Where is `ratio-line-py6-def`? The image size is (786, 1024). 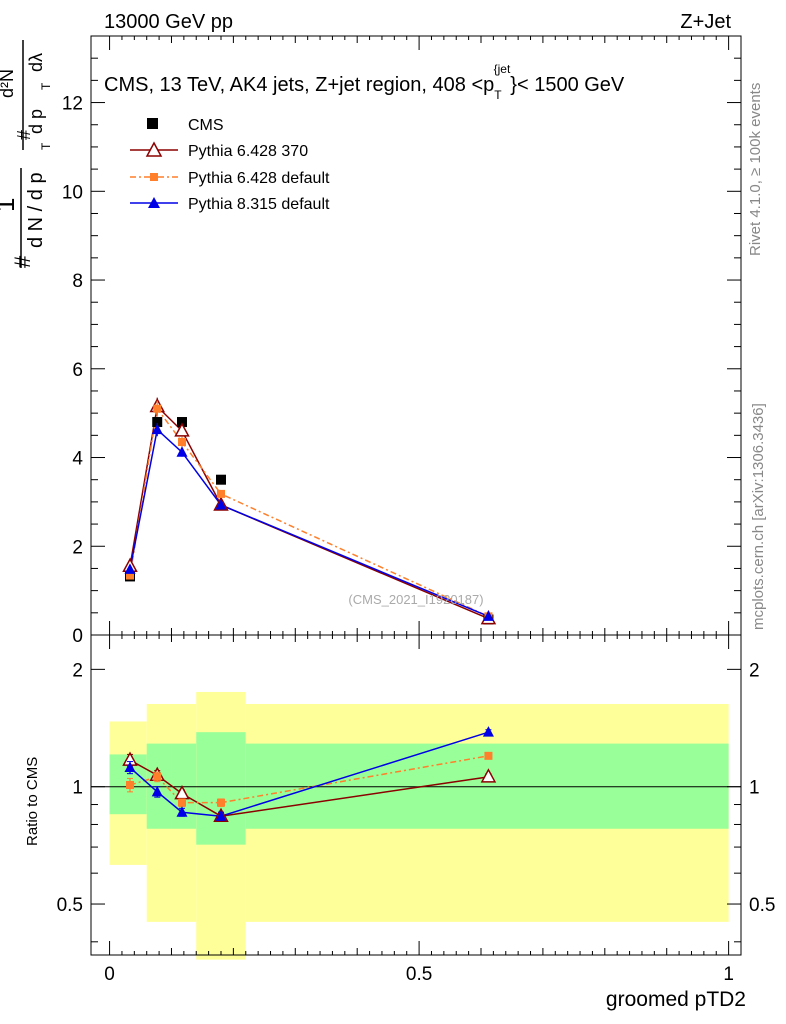 ratio-line-py6-def is located at coordinates (309, 779).